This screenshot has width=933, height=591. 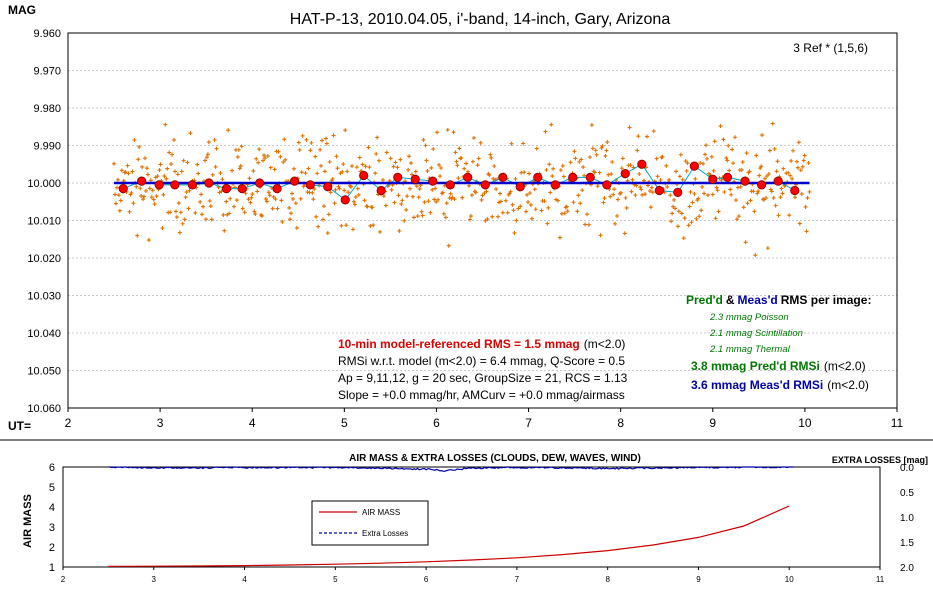 What do you see at coordinates (730, 300) in the screenshot?
I see `amp-label: &` at bounding box center [730, 300].